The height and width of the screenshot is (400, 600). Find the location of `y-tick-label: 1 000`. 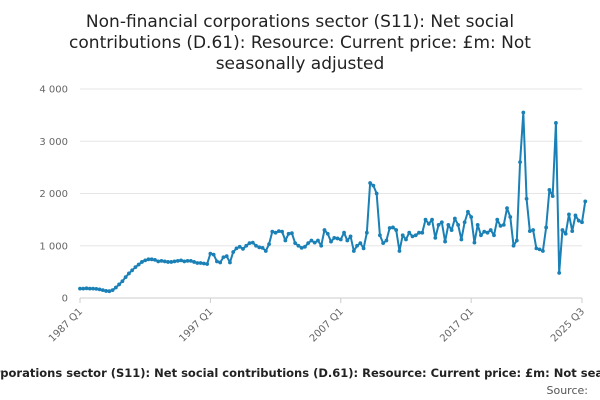

y-tick-label: 1 000 is located at coordinates (53, 246).